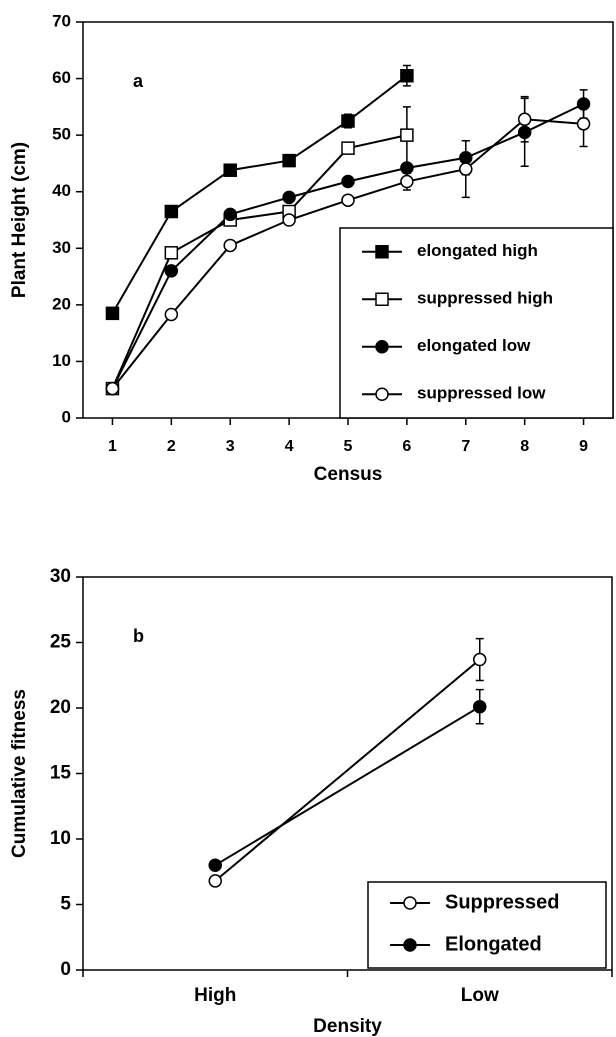  I want to click on x-tick-label: Low, so click(480, 995).